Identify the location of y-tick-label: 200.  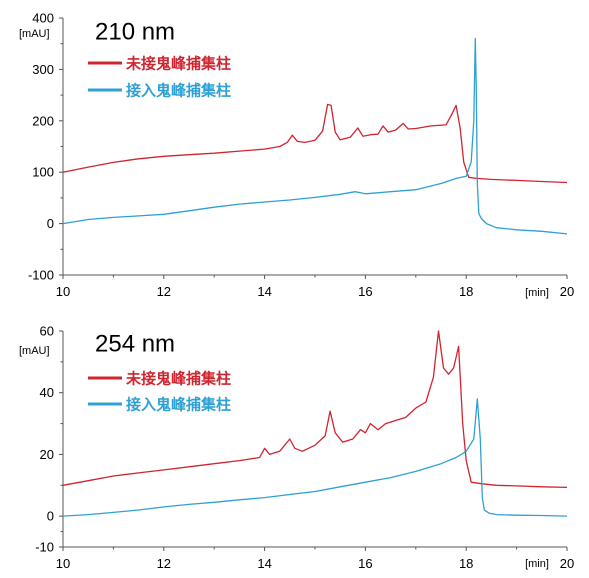
(43, 120).